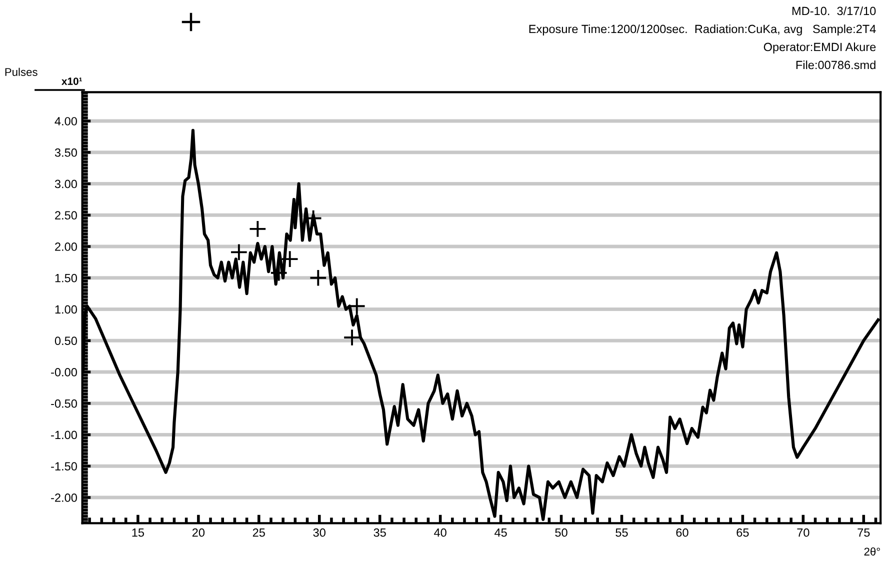 This screenshot has width=885, height=562. I want to click on x-tick-label: 20, so click(198, 532).